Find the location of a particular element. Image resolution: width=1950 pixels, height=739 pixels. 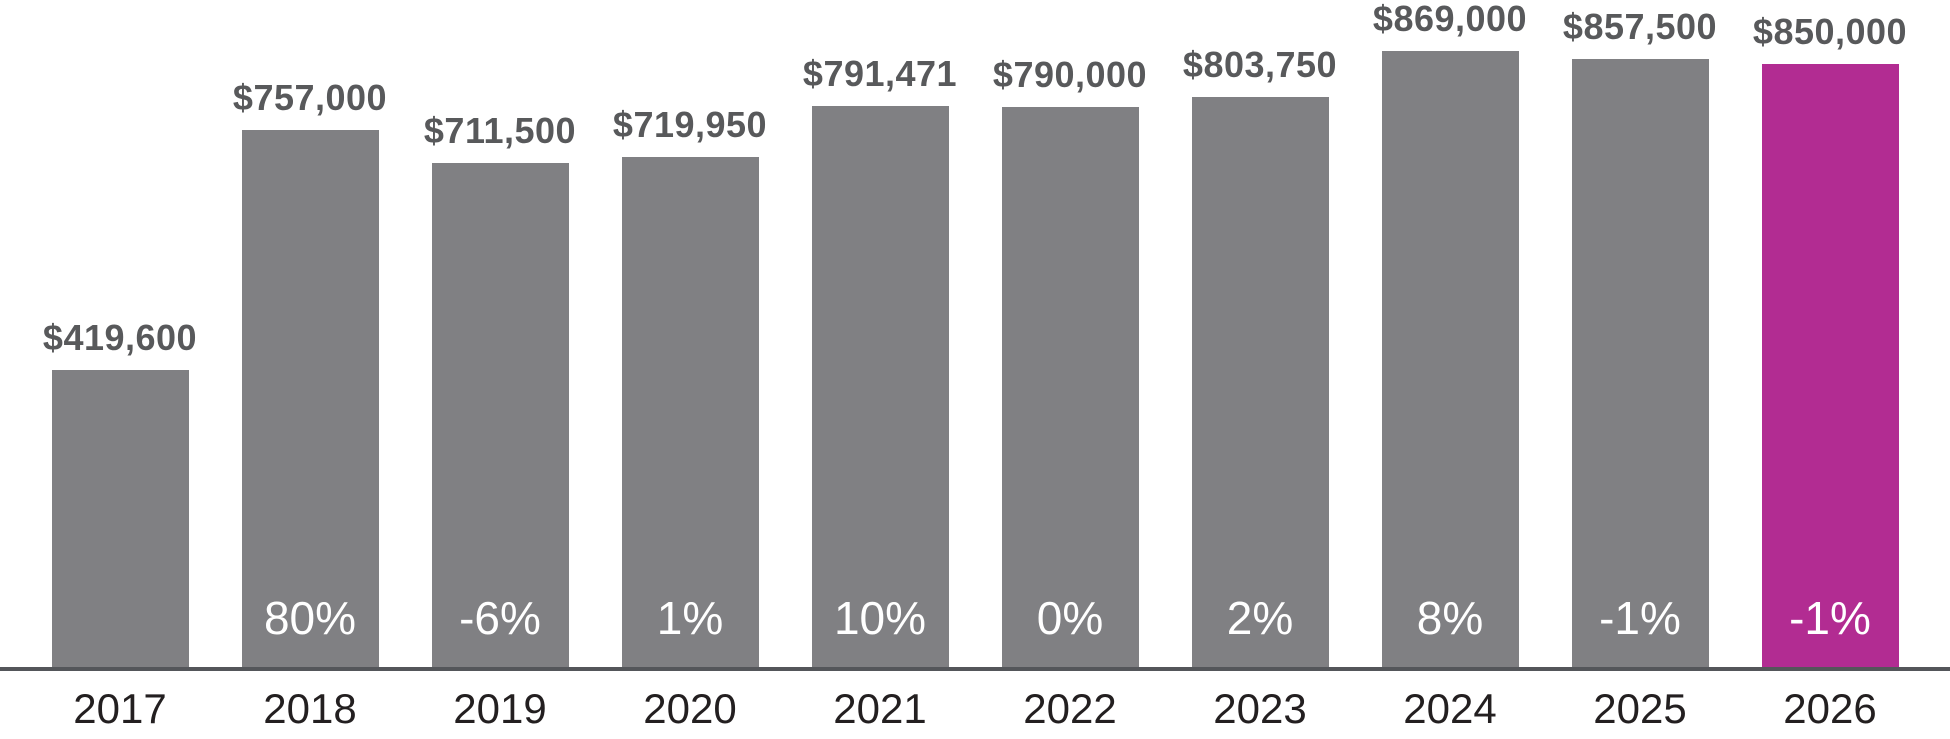

bar-group-2021: $791,471 10% is located at coordinates (880, 360).